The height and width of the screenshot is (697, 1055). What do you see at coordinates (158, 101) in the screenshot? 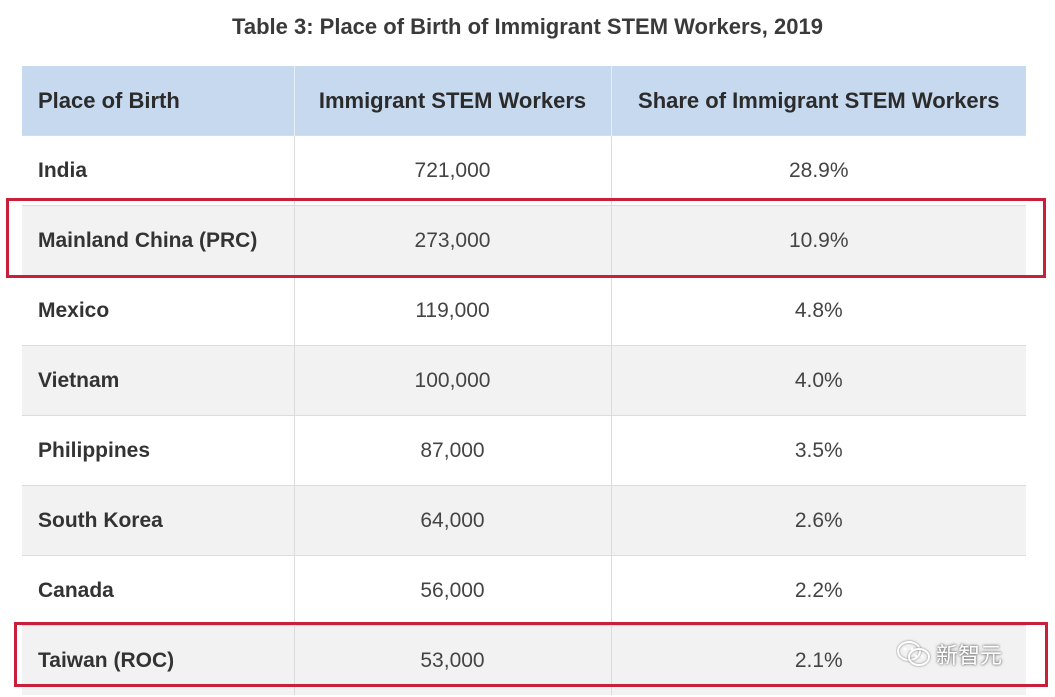
I see `column-header-place: Place of Birth` at bounding box center [158, 101].